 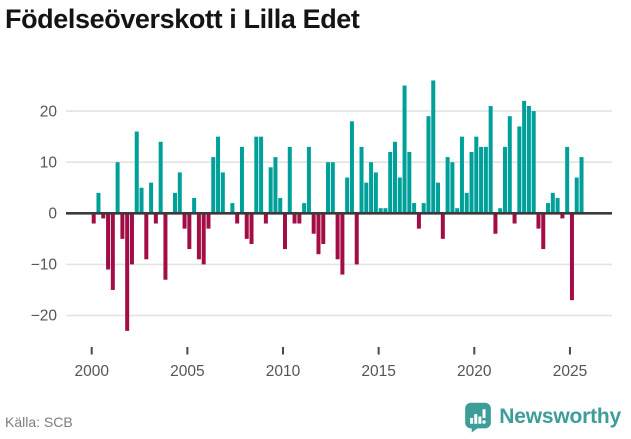 What do you see at coordinates (44, 265) in the screenshot?
I see `y-axis-label: −10` at bounding box center [44, 265].